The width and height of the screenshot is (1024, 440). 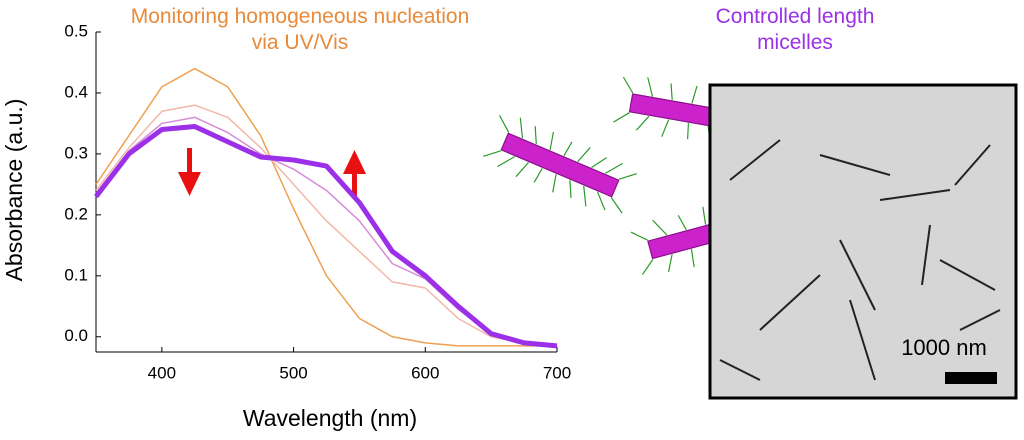 I want to click on y-tick-label: 0.5, so click(x=76, y=30).